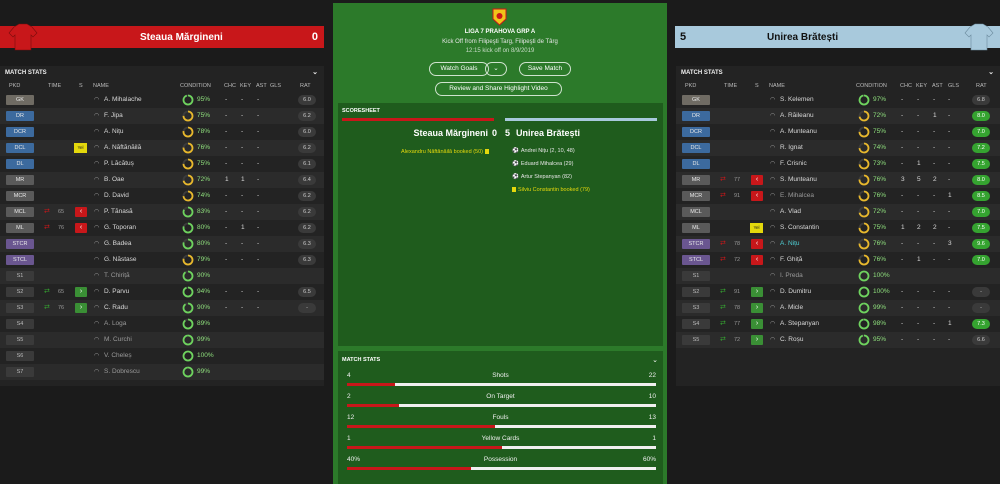  What do you see at coordinates (118, 243) in the screenshot?
I see `player-name: G. Badea` at bounding box center [118, 243].